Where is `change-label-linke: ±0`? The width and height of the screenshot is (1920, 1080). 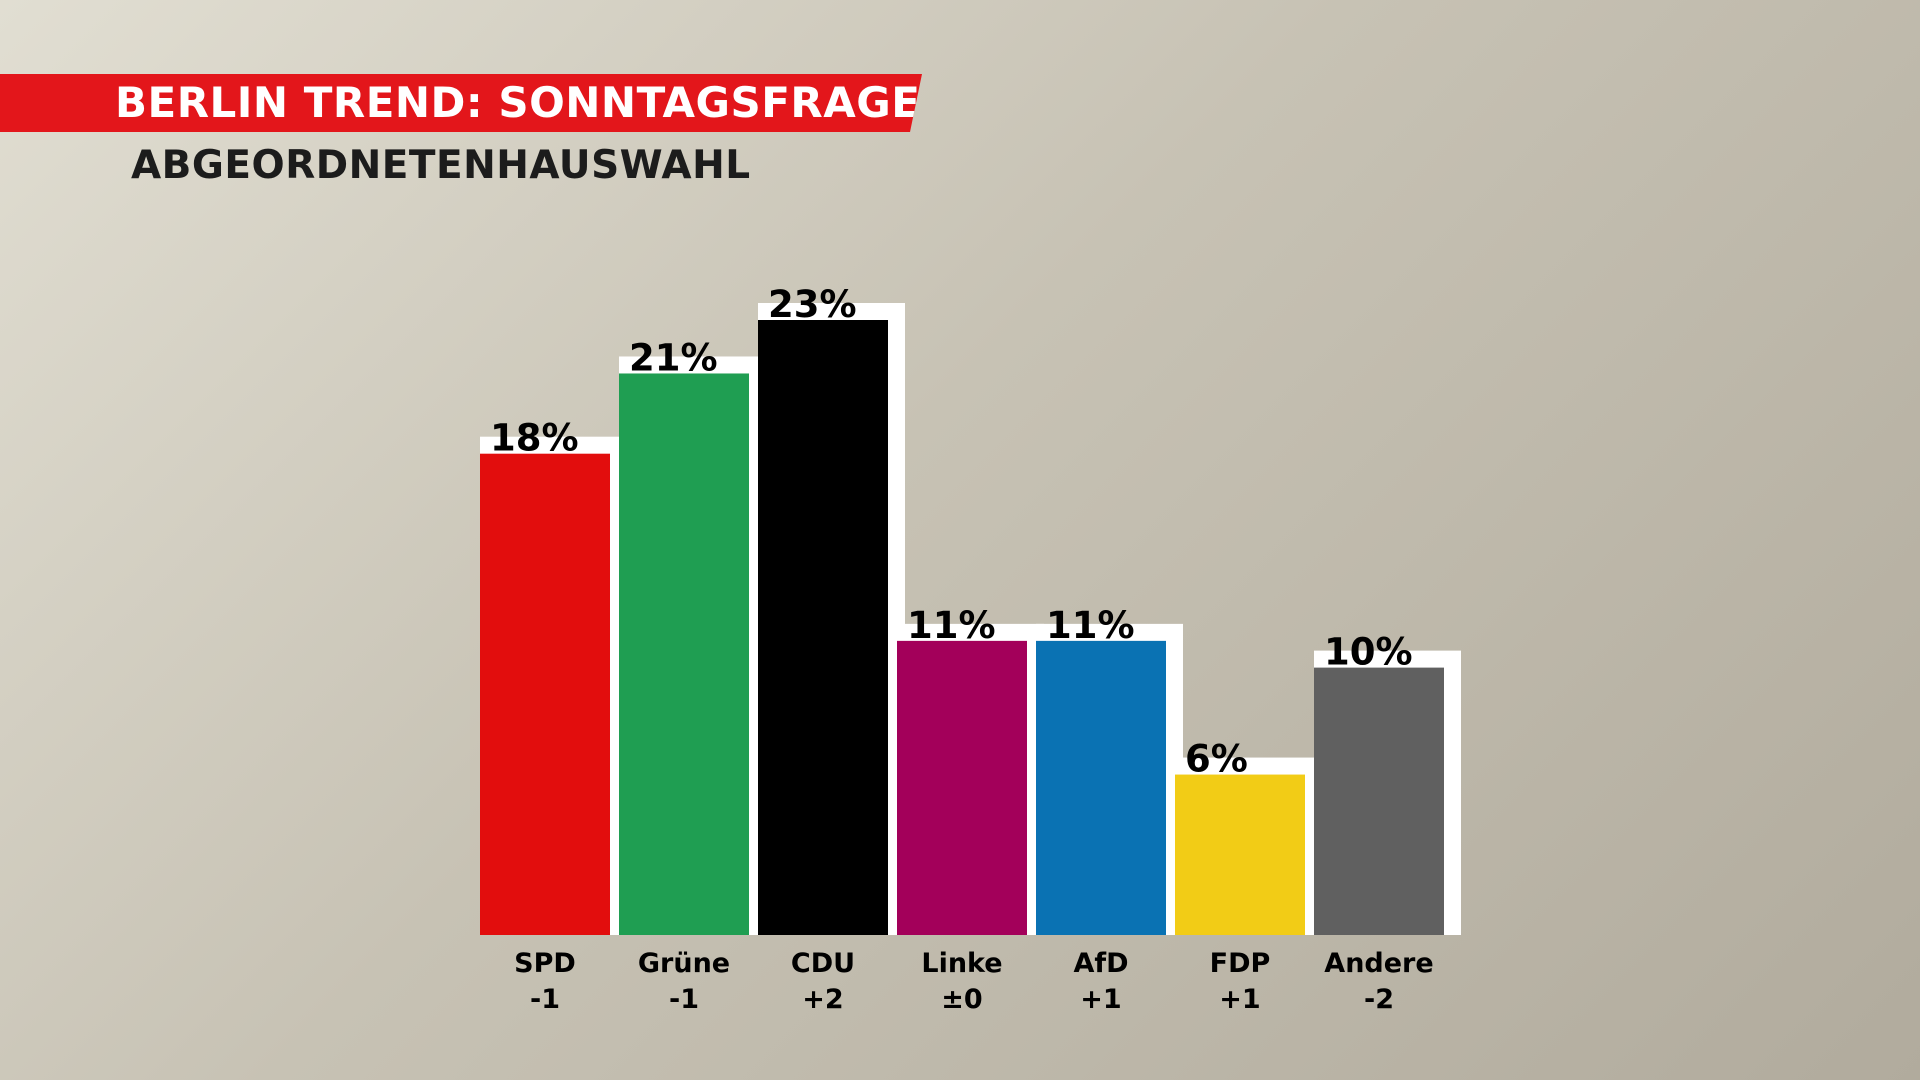
change-label-linke: ±0 is located at coordinates (961, 999).